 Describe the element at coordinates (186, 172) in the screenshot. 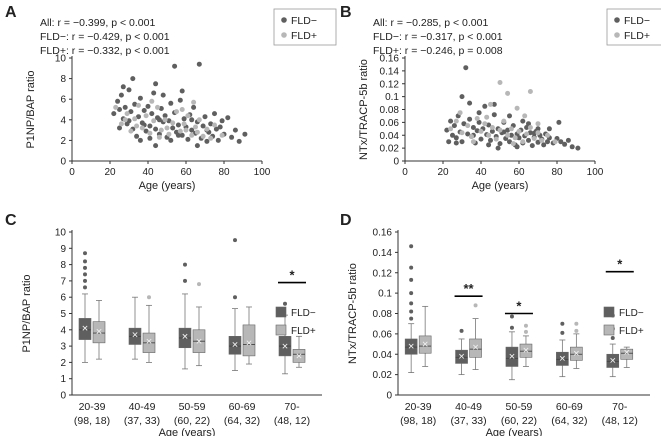

I see `x-tick-label: 60` at that location.